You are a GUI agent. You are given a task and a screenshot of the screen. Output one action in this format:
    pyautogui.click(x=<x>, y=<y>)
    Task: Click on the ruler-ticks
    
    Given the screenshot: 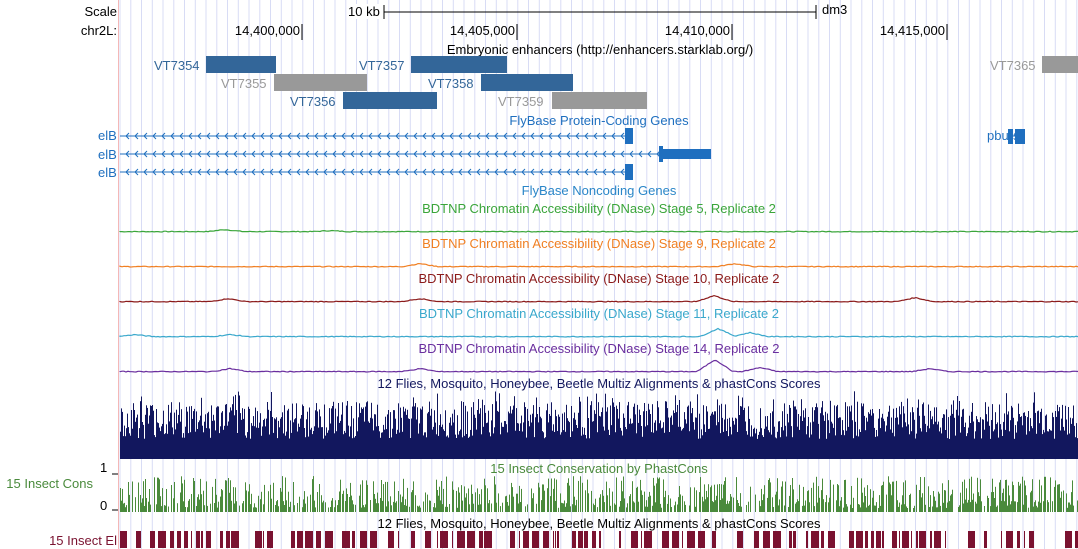 What is the action you would take?
    pyautogui.click(x=624, y=32)
    